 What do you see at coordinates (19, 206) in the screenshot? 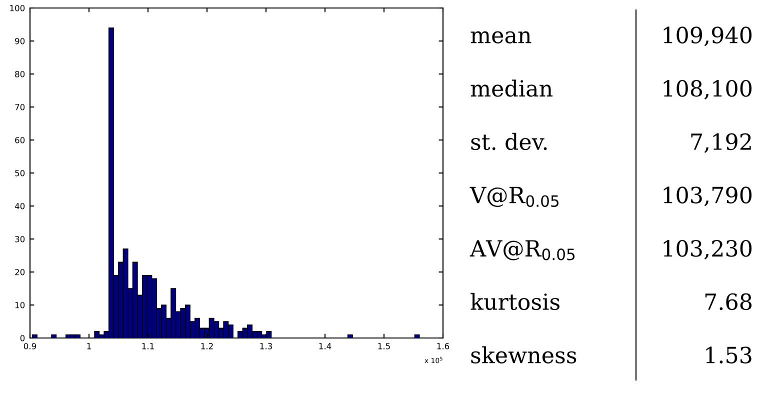
I see `y-tick-label: 40` at bounding box center [19, 206].